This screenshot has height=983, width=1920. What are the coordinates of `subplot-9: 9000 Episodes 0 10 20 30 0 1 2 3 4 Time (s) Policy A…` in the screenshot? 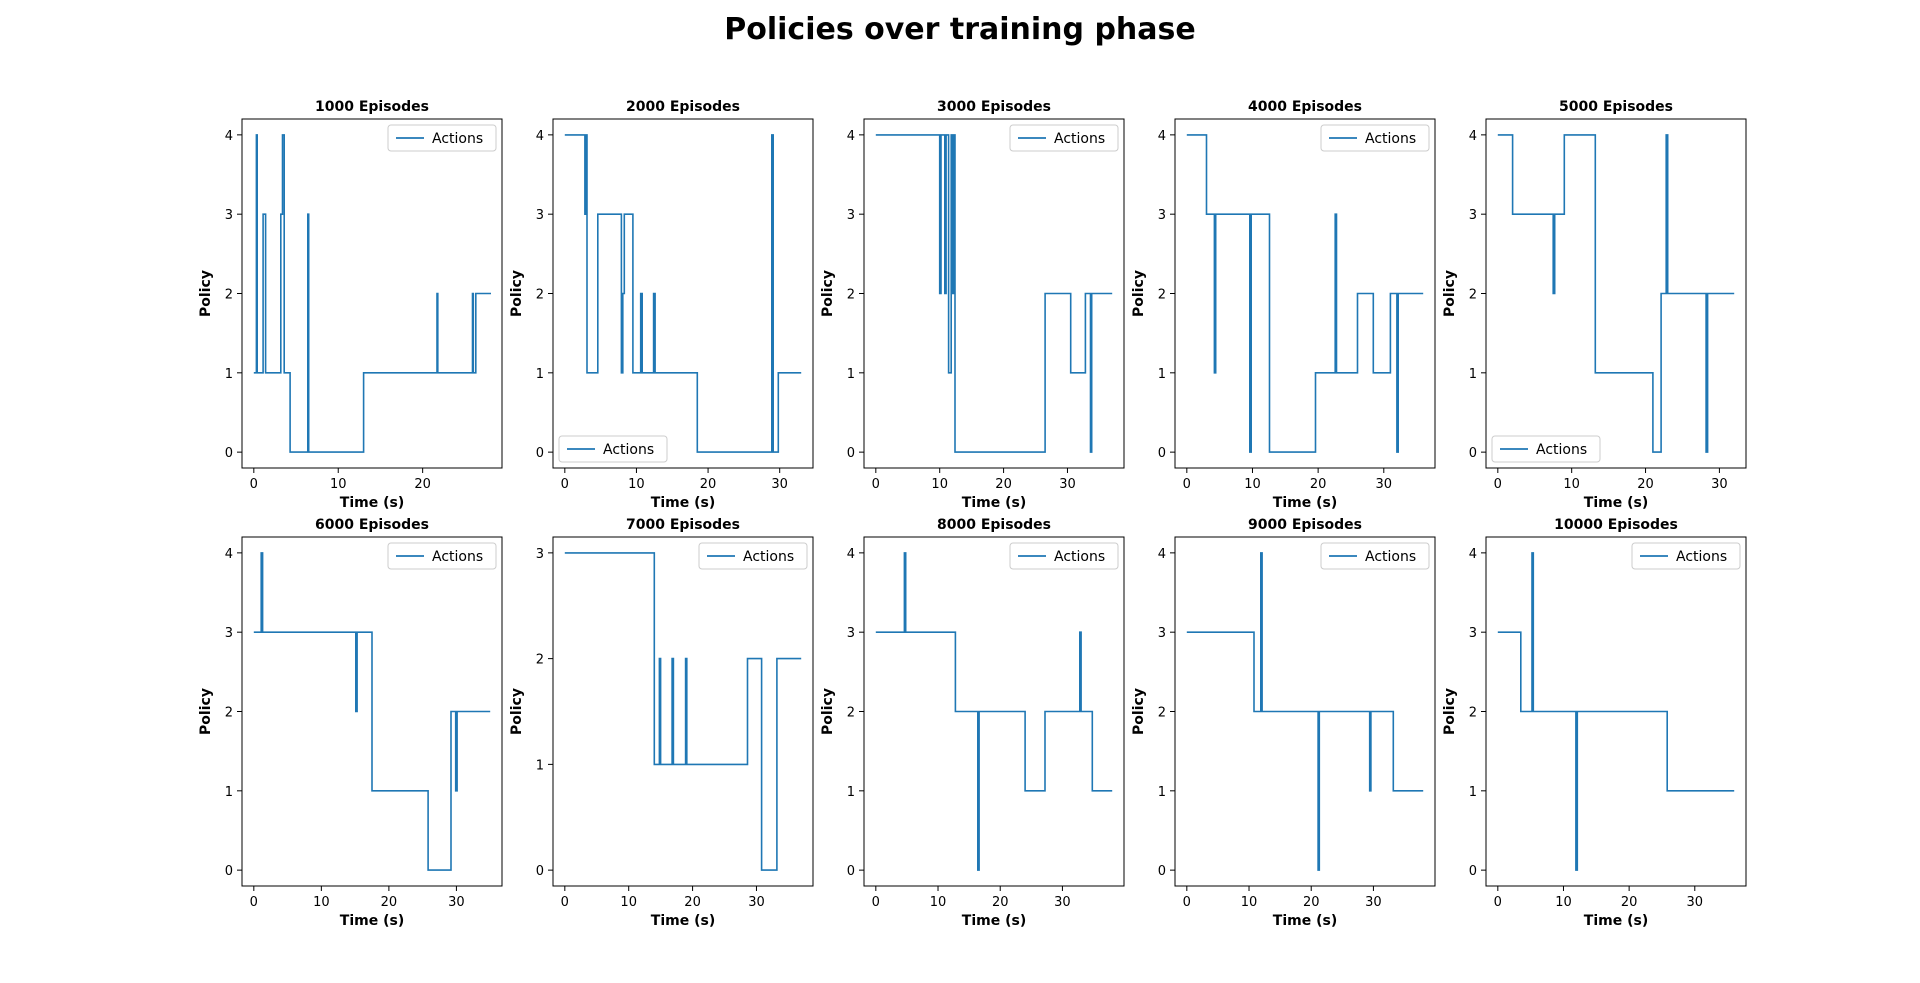 It's located at (1283, 723).